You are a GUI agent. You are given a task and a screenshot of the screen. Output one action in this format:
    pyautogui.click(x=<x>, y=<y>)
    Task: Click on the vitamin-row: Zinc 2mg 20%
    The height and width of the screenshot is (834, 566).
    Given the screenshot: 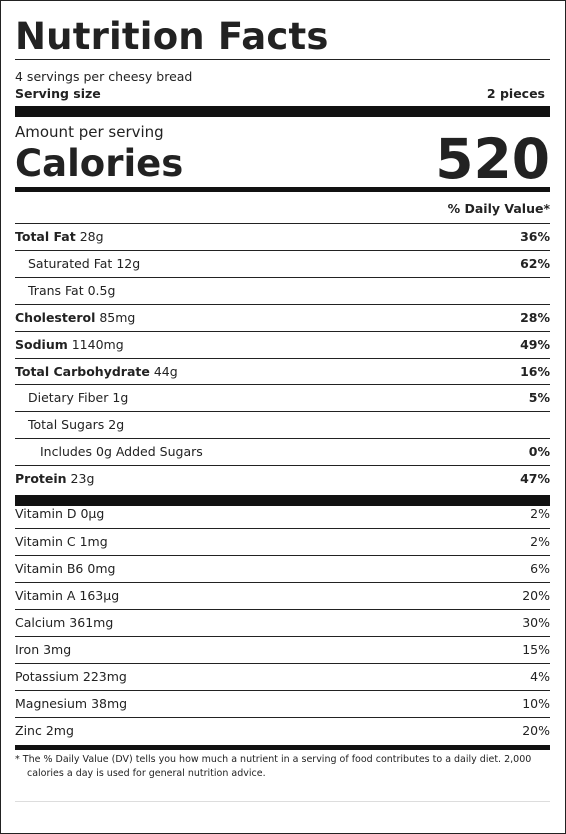 What is the action you would take?
    pyautogui.click(x=282, y=730)
    